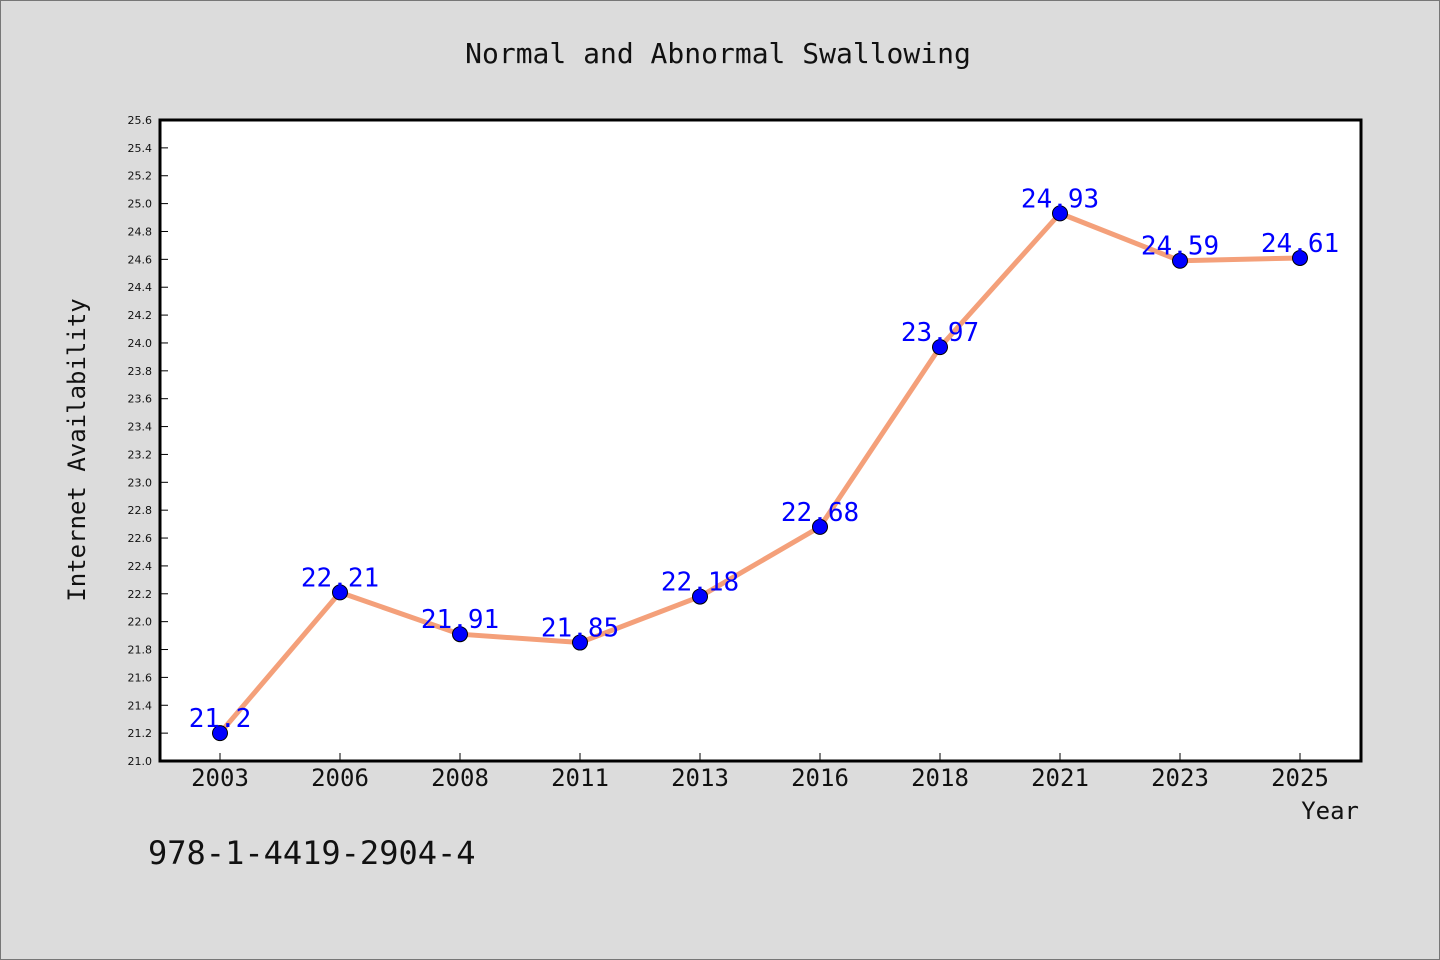 The height and width of the screenshot is (960, 1440). I want to click on data-label: 24.93, so click(1060, 199).